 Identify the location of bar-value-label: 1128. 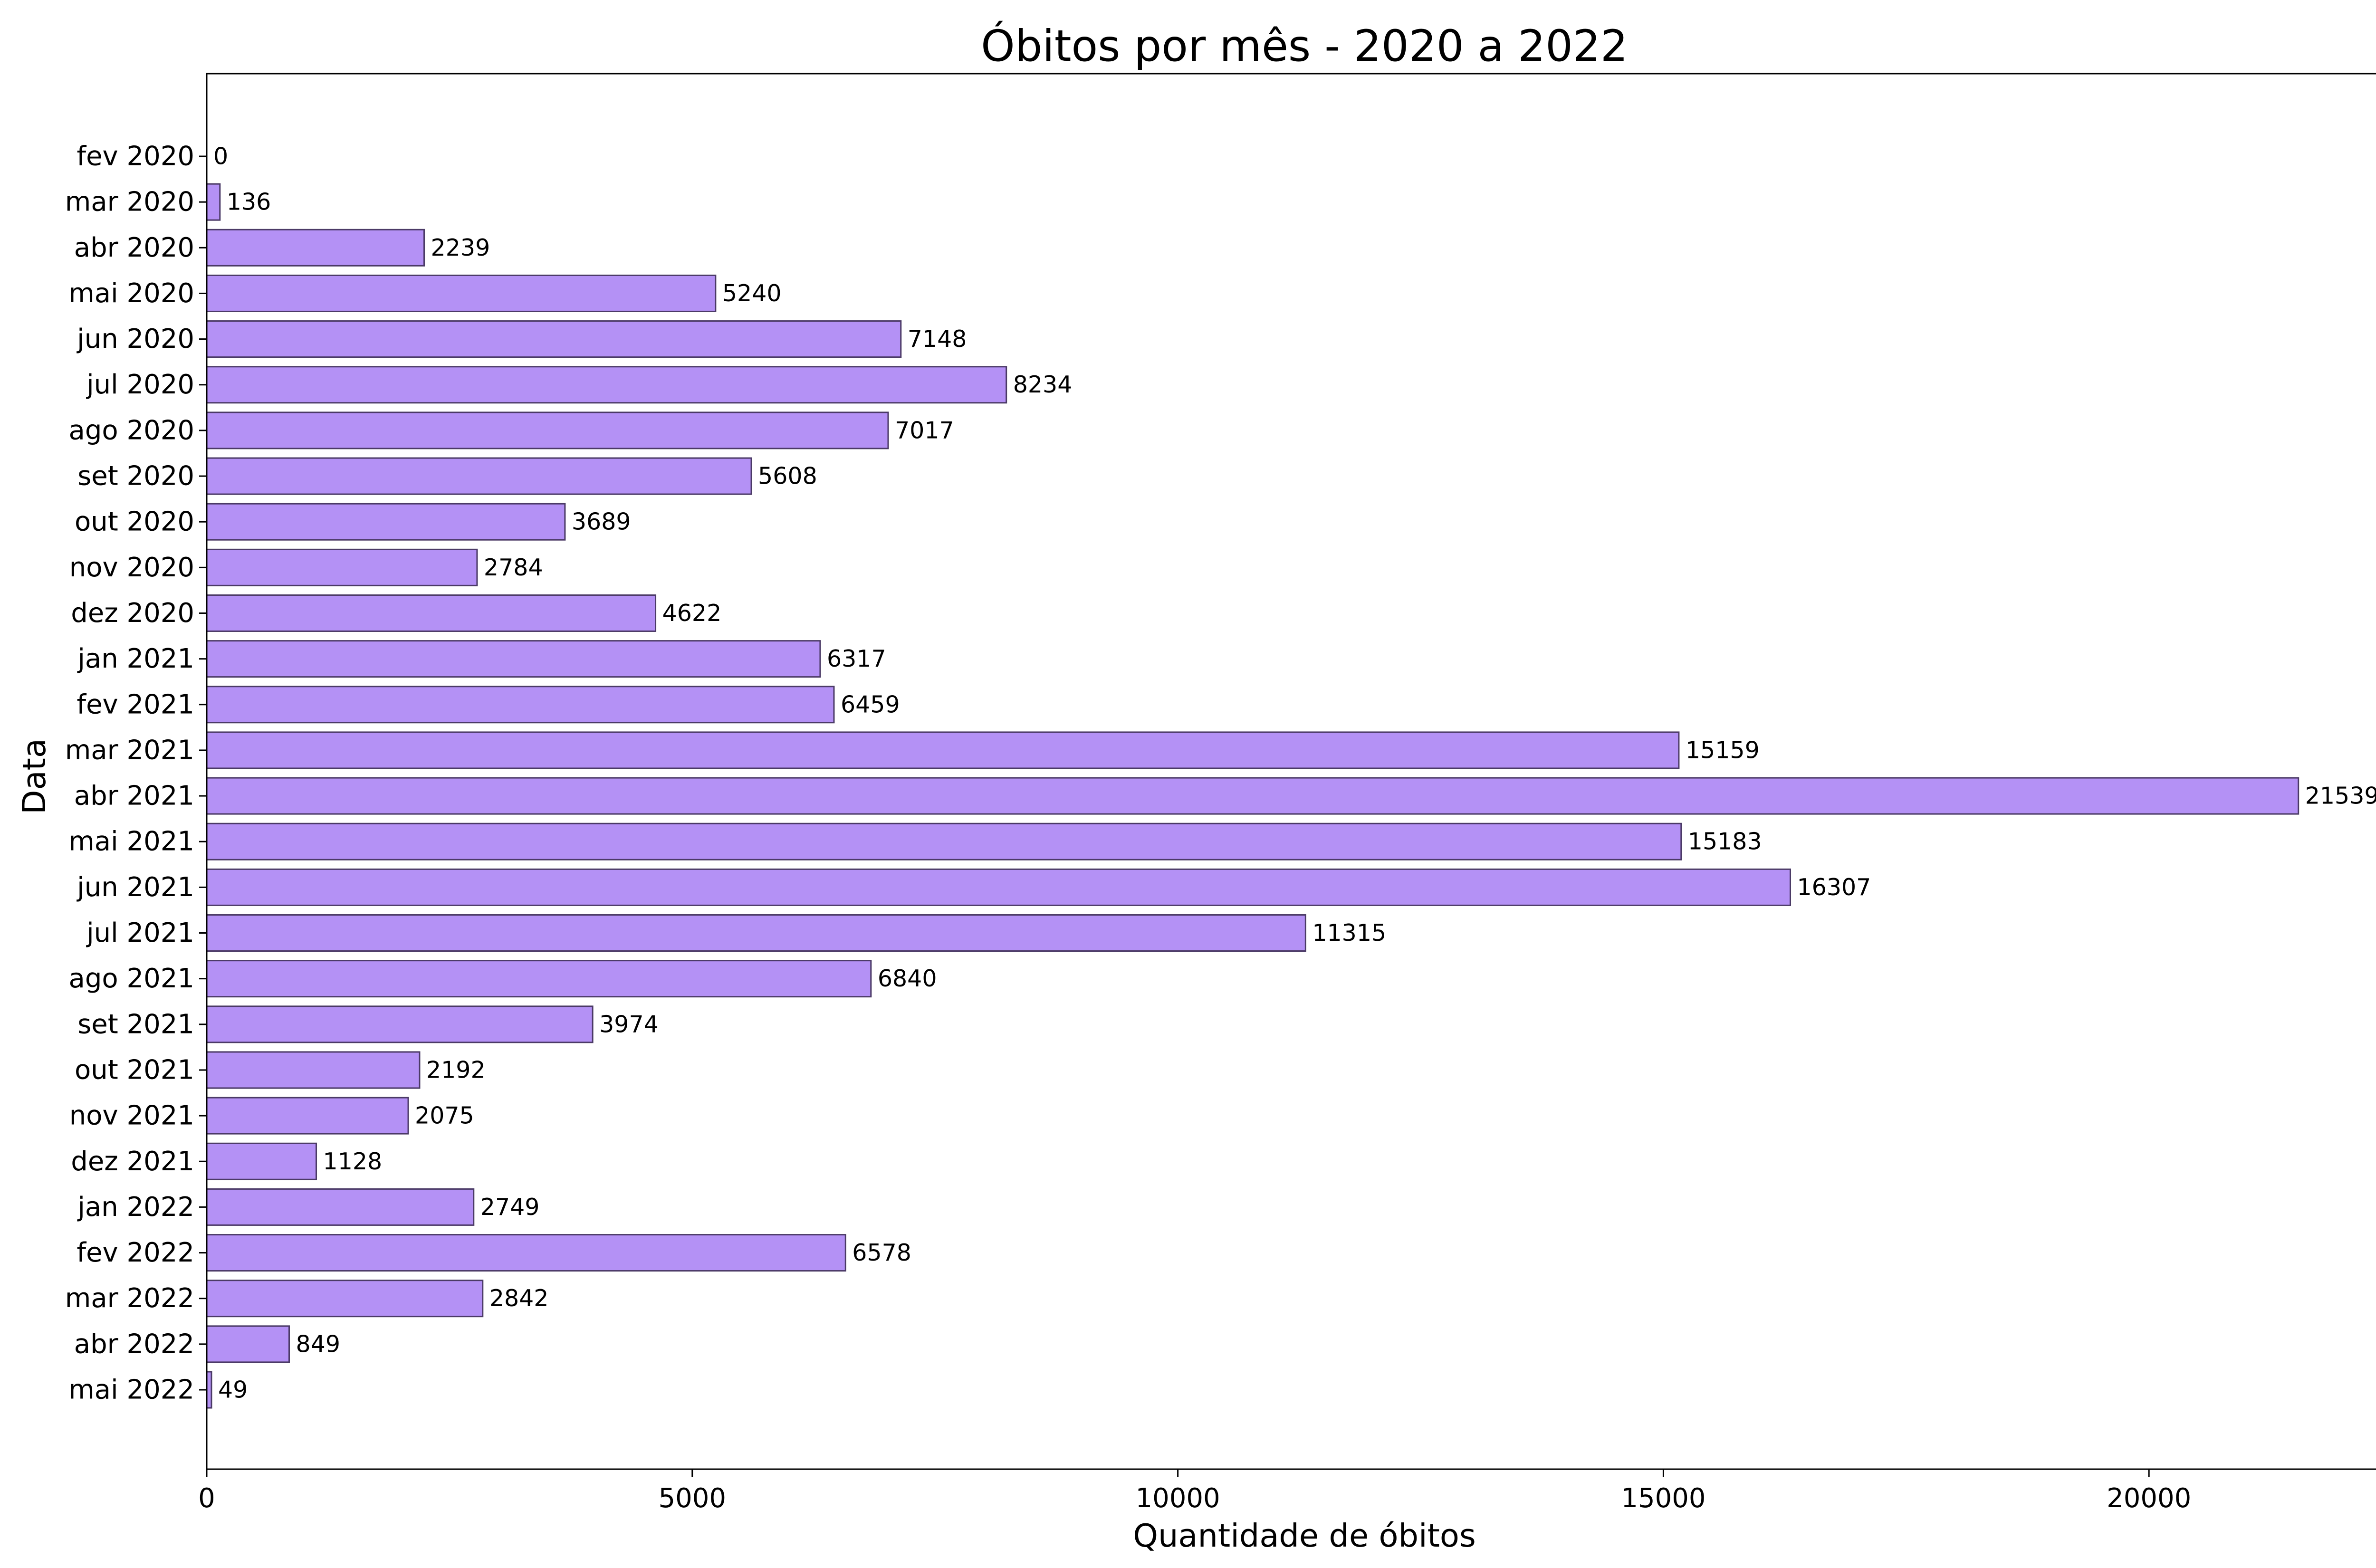
(353, 1161).